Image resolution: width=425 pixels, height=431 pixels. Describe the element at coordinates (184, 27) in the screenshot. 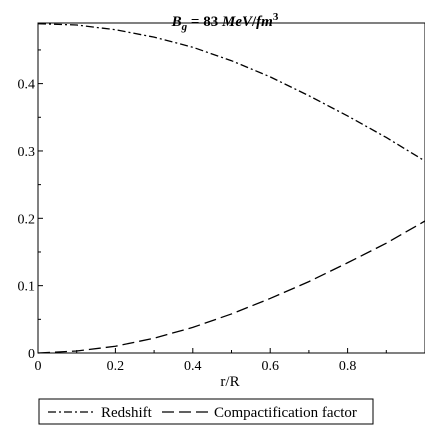

I see `title-subscript: g` at that location.